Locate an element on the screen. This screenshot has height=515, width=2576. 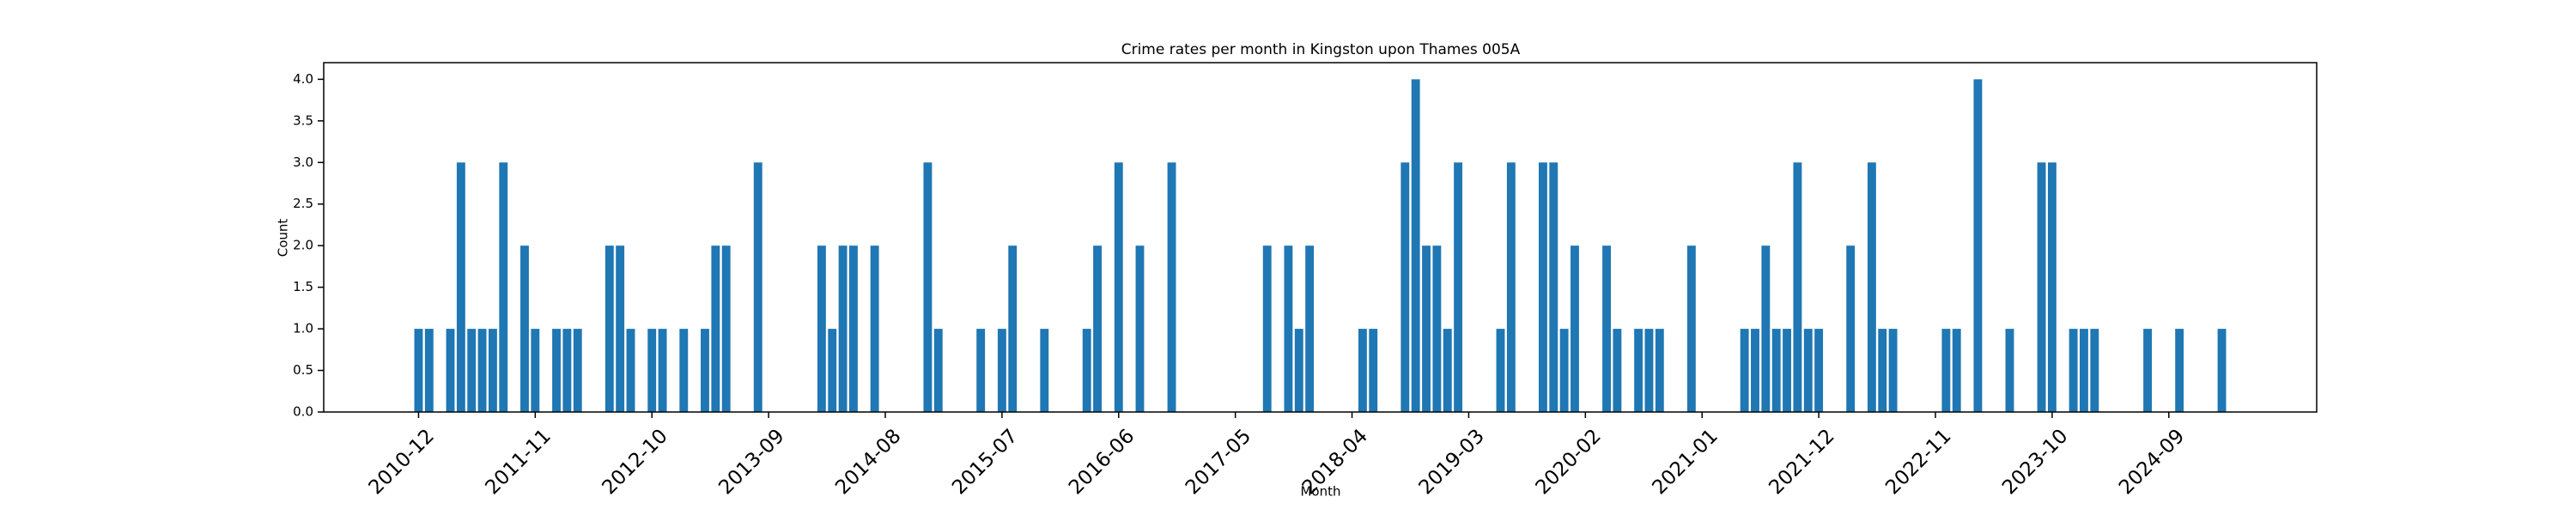
x-tick-label: 2023-10 is located at coordinates (2035, 462).